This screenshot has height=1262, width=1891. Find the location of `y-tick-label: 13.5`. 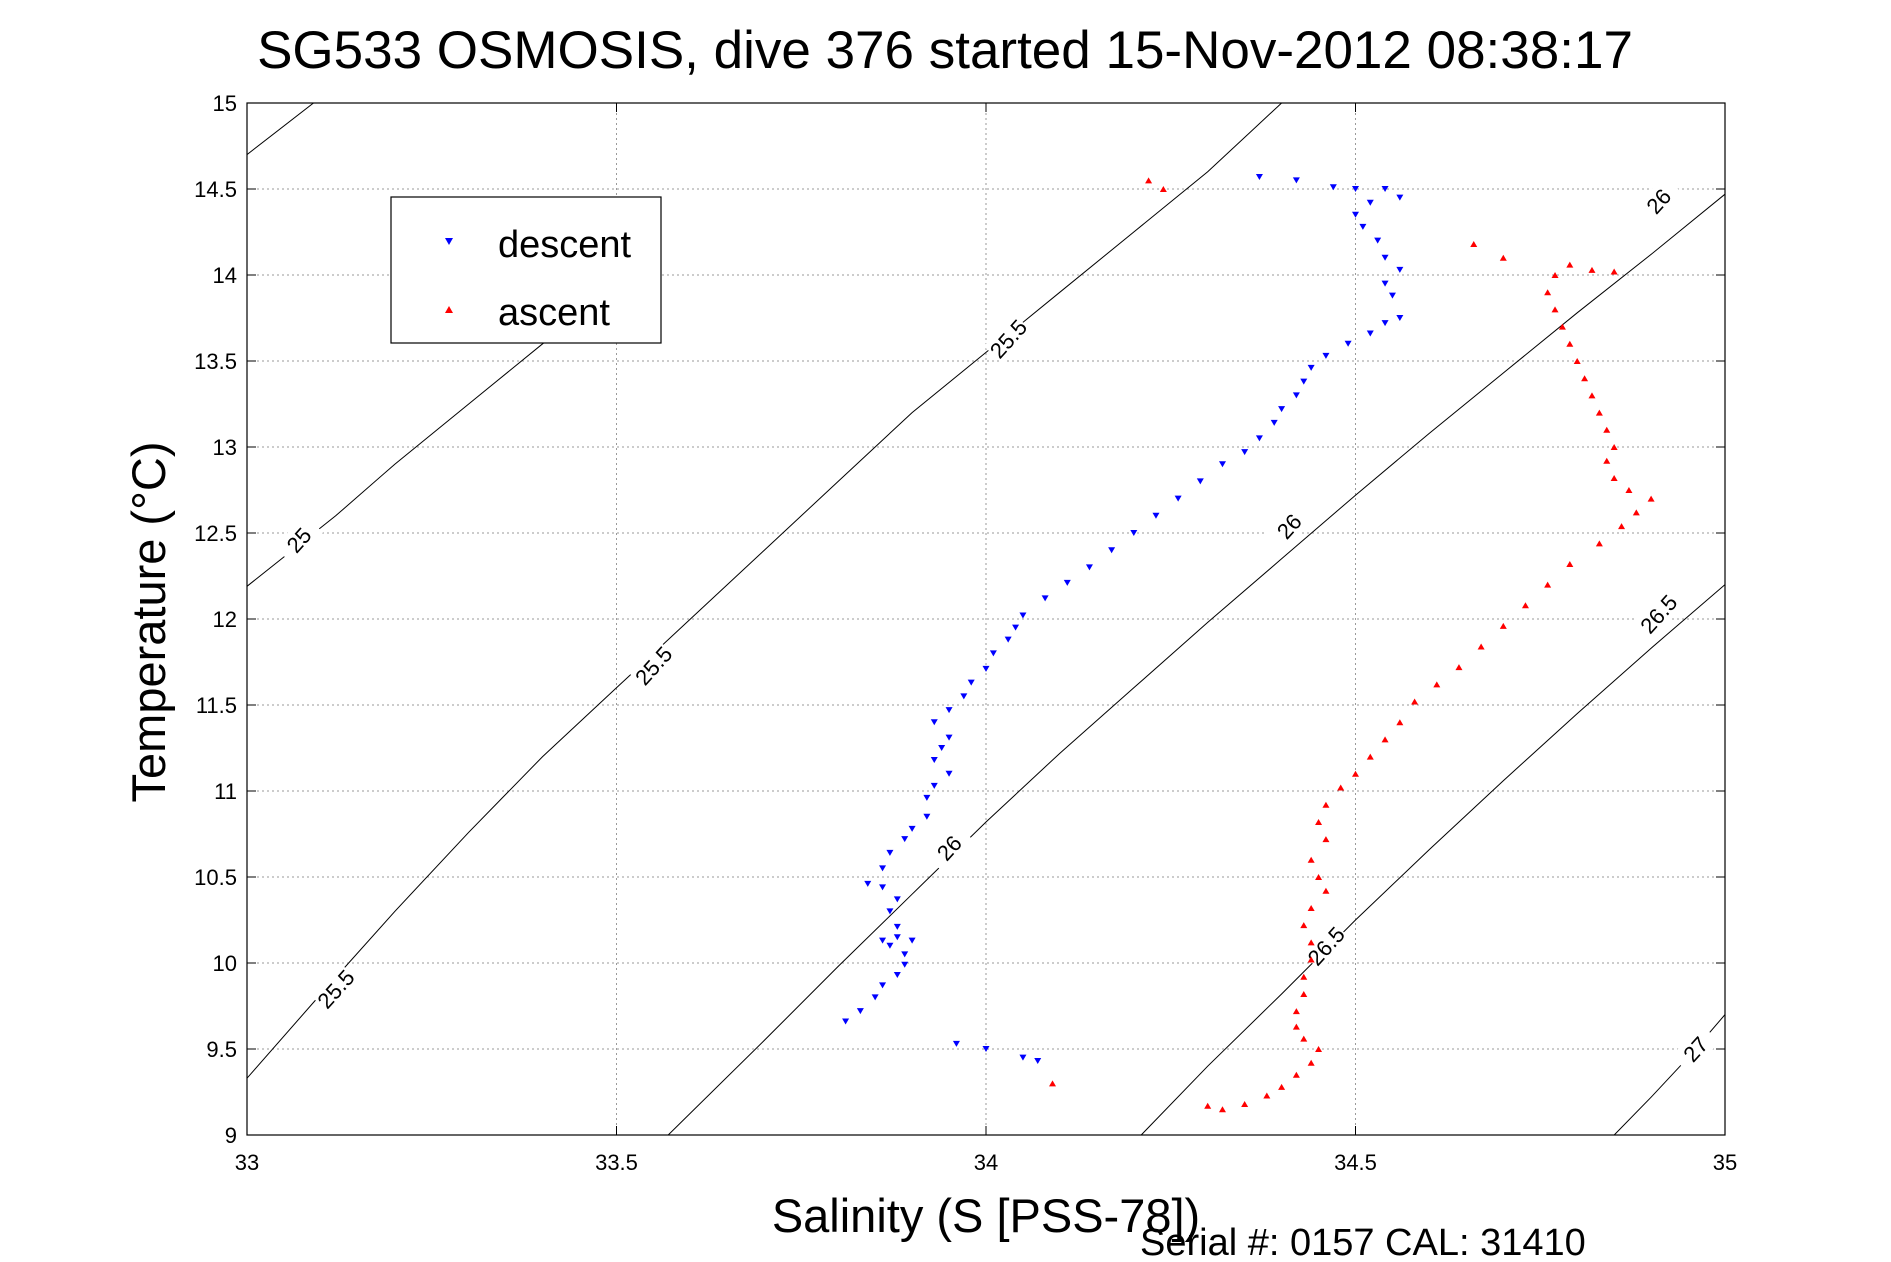

y-tick-label: 13.5 is located at coordinates (215, 361).